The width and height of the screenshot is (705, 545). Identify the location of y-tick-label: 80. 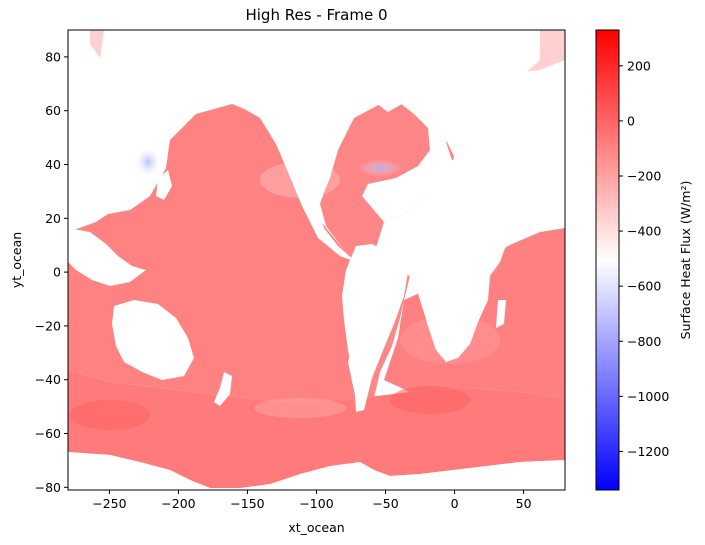
(53, 56).